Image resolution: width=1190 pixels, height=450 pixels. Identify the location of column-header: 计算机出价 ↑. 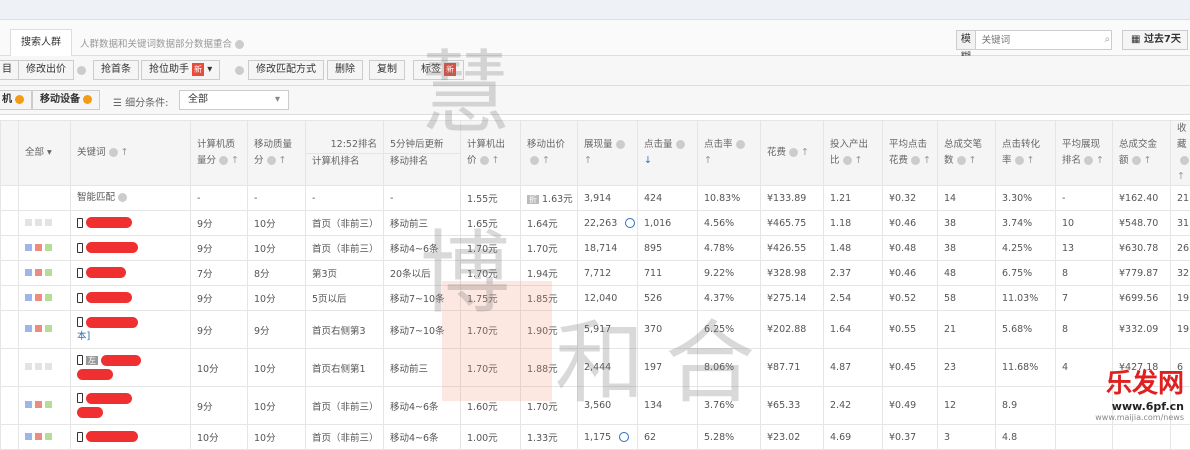
(491, 153).